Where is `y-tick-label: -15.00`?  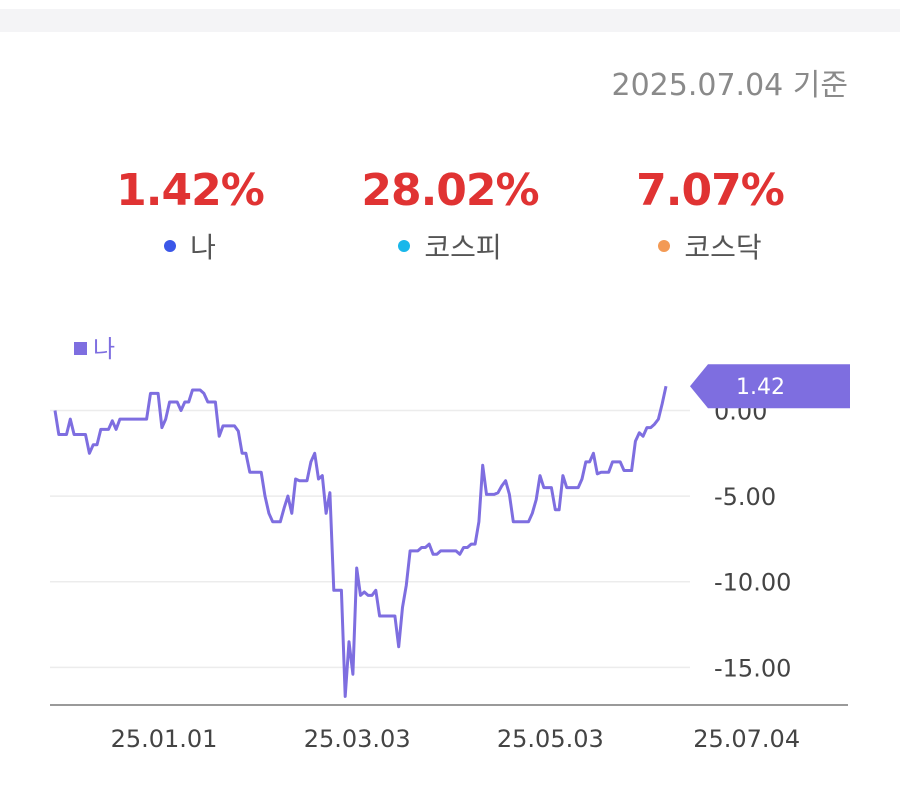
y-tick-label: -15.00 is located at coordinates (752, 668).